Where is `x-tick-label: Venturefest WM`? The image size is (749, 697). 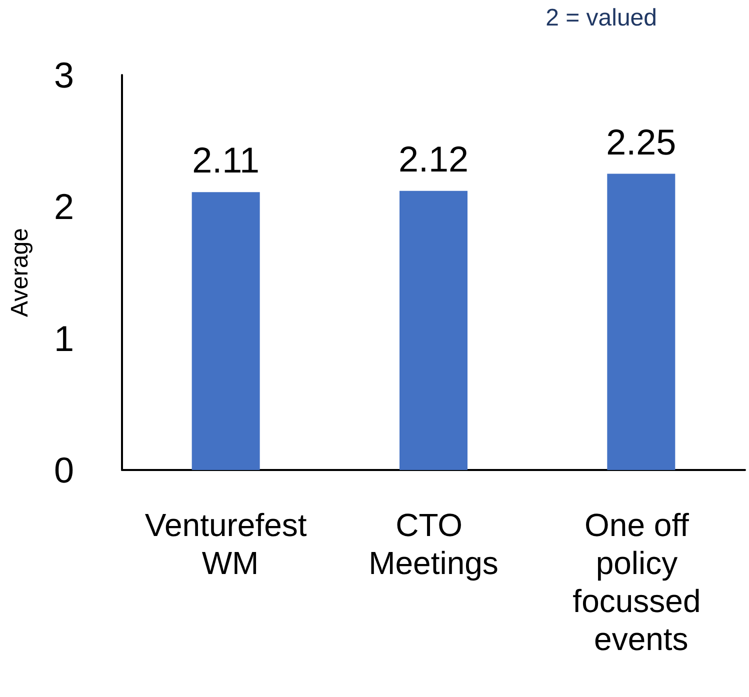 x-tick-label: Venturefest WM is located at coordinates (225, 544).